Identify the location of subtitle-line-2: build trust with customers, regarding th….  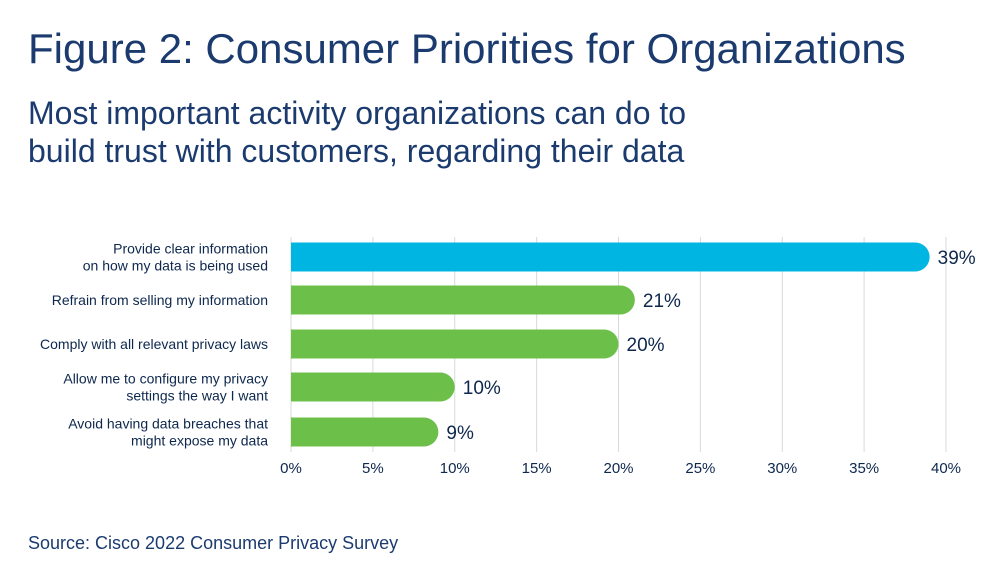
(356, 151).